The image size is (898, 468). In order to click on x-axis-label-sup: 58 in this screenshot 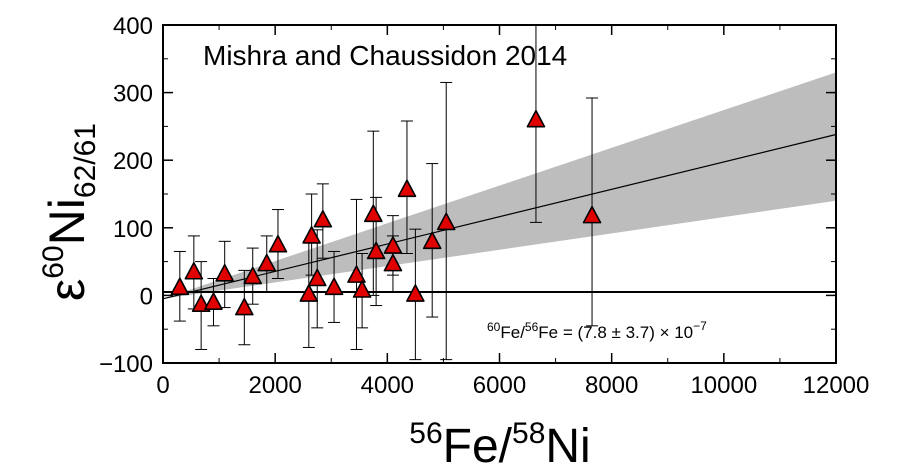, I will do `click(528, 433)`.